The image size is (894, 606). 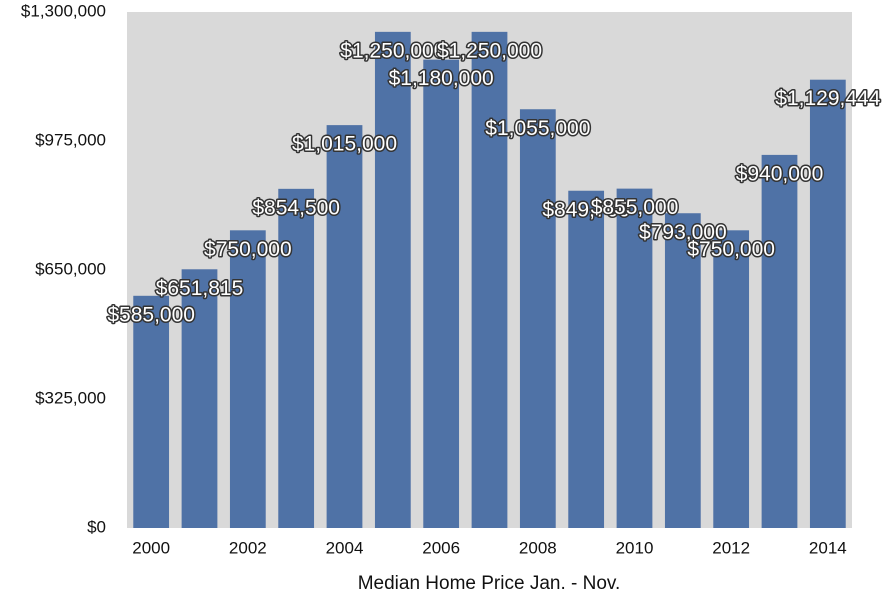 I want to click on x-tick-label: 2014, so click(x=828, y=547).